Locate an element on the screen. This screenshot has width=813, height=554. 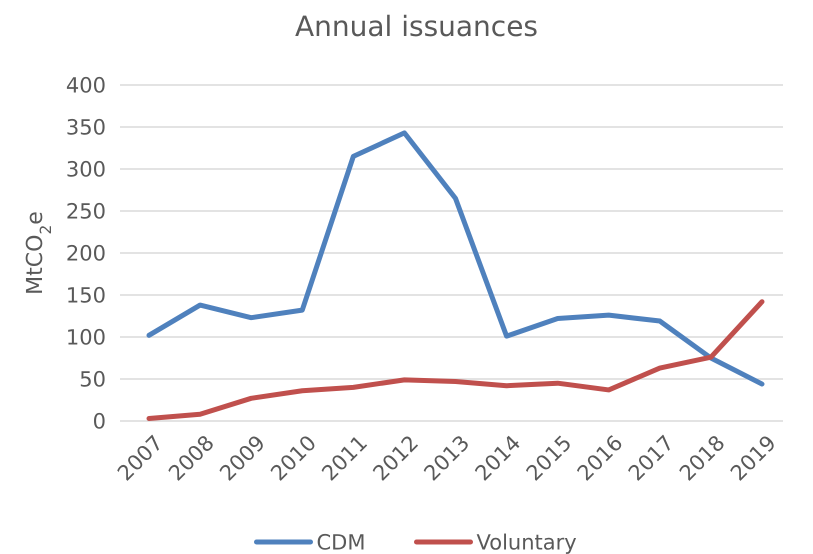
y-tick-label: 300 is located at coordinates (86, 169).